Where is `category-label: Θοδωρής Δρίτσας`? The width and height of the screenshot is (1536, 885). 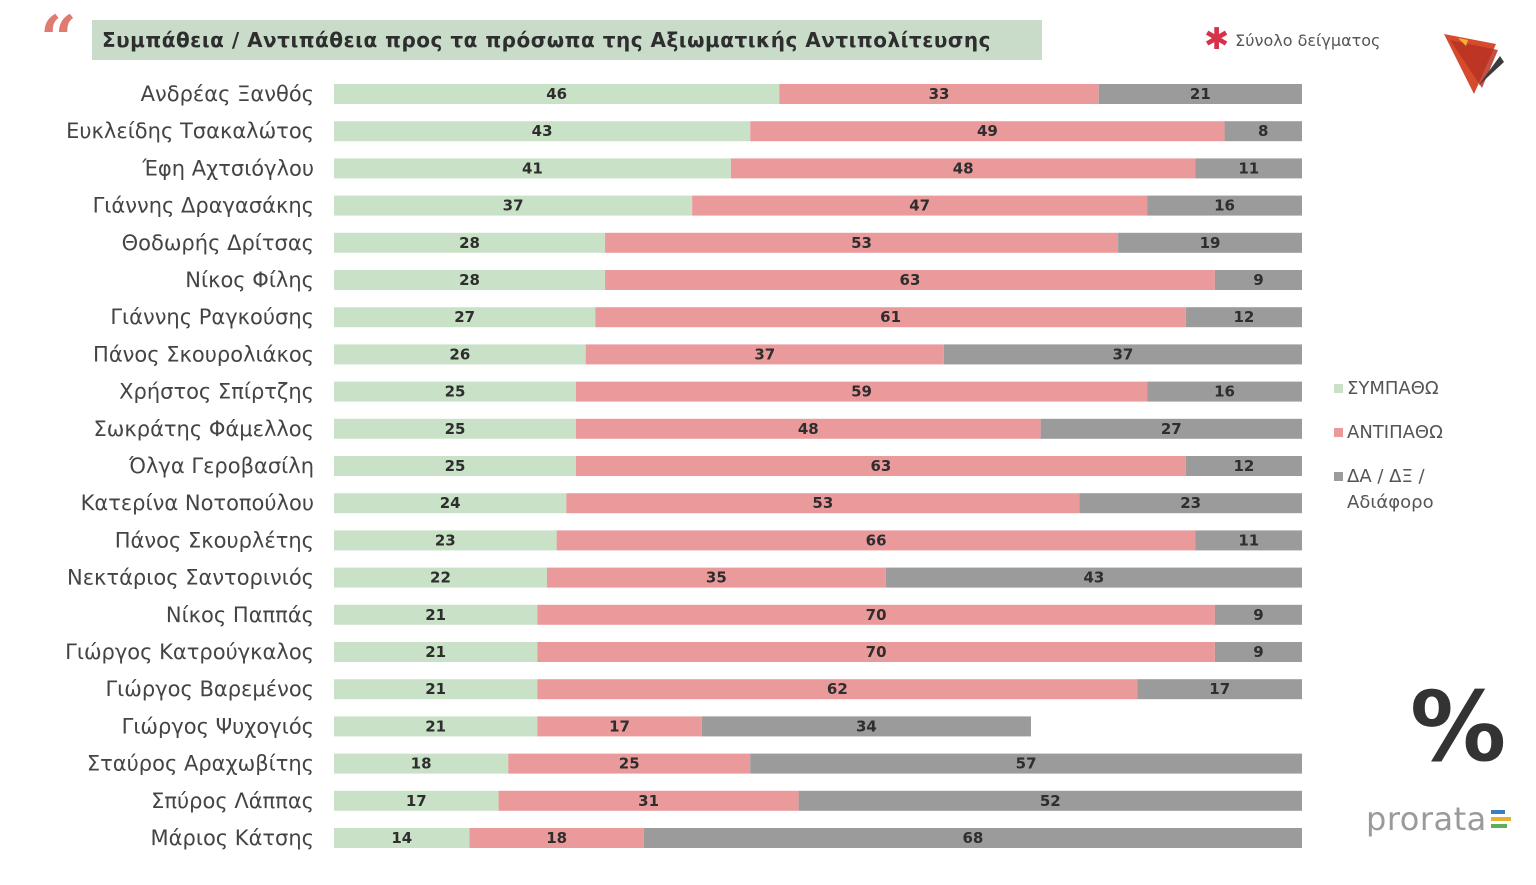 category-label: Θοδωρής Δρίτσας is located at coordinates (218, 243).